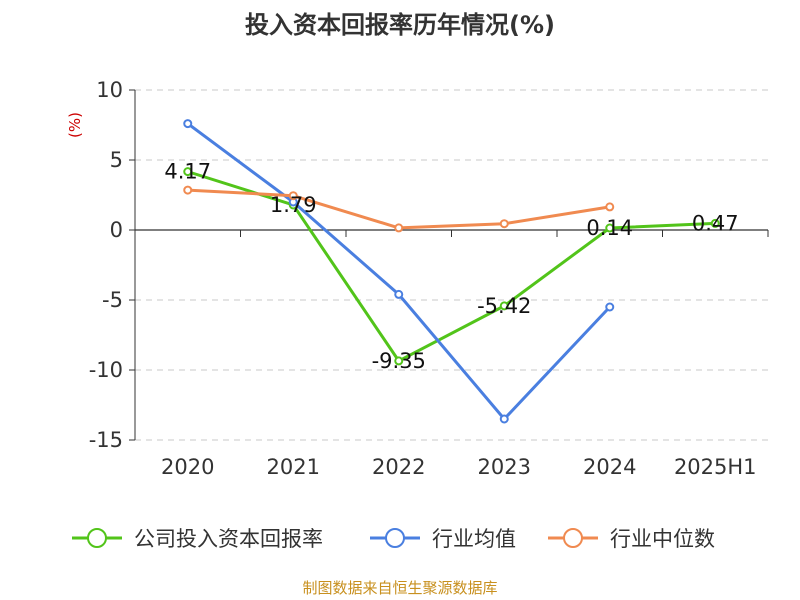 The image size is (800, 600). I want to click on data-label: 0.47, so click(715, 223).